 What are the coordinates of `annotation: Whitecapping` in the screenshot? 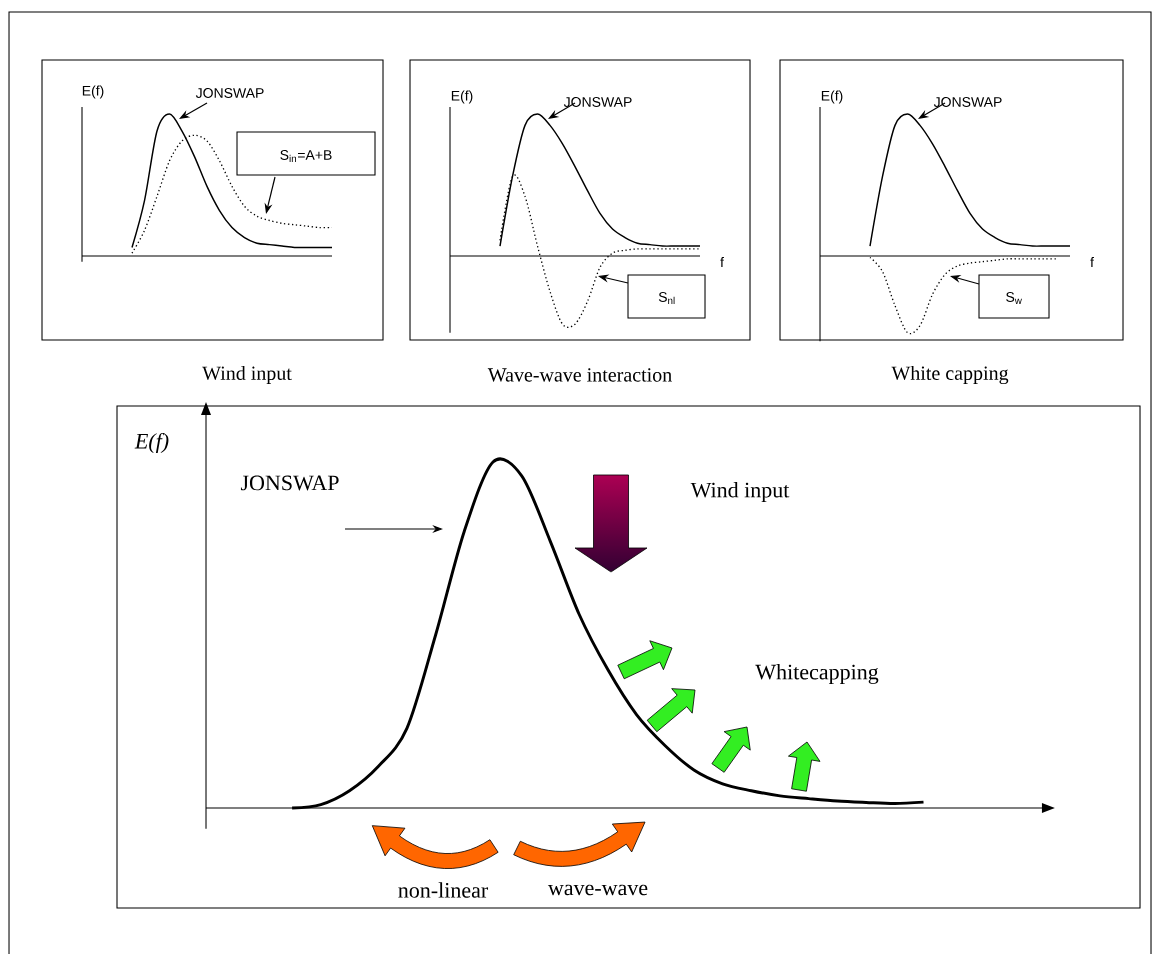 It's located at (817, 673).